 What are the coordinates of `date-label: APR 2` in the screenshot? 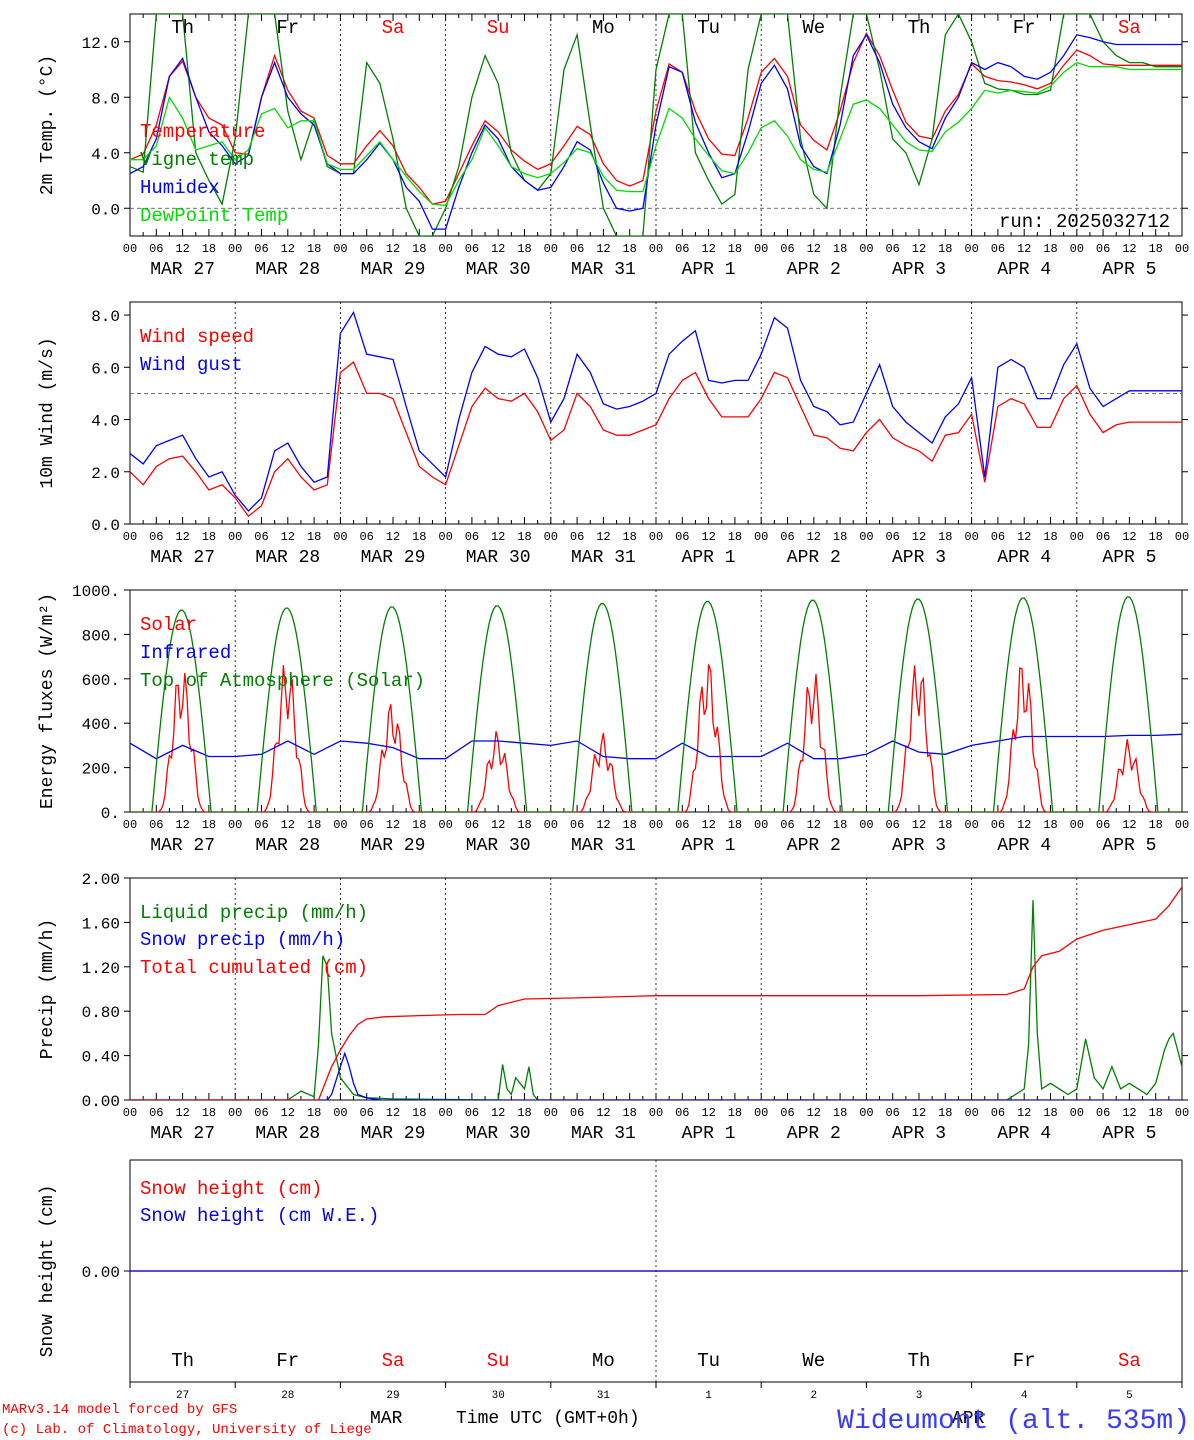 It's located at (814, 270).